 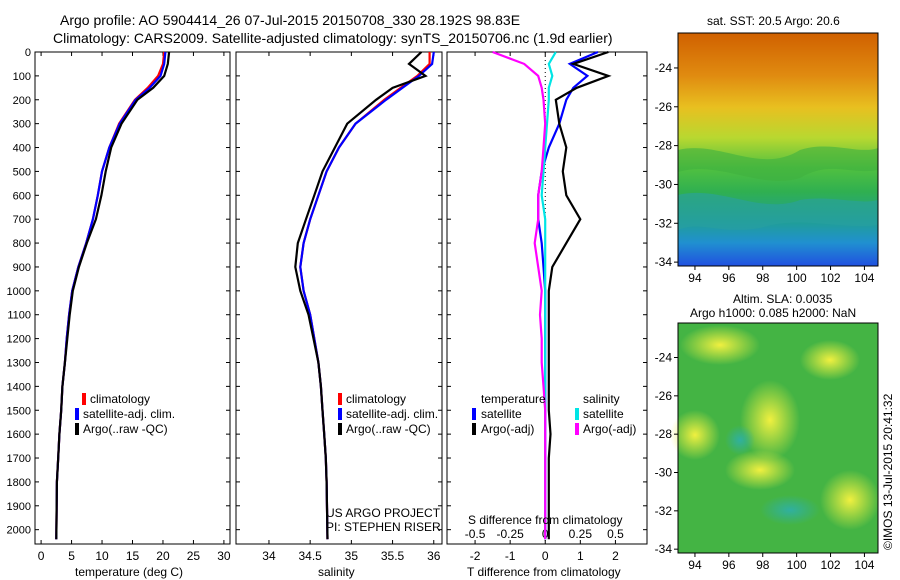 I want to click on y-tick-label: 1700, so click(x=19, y=459).